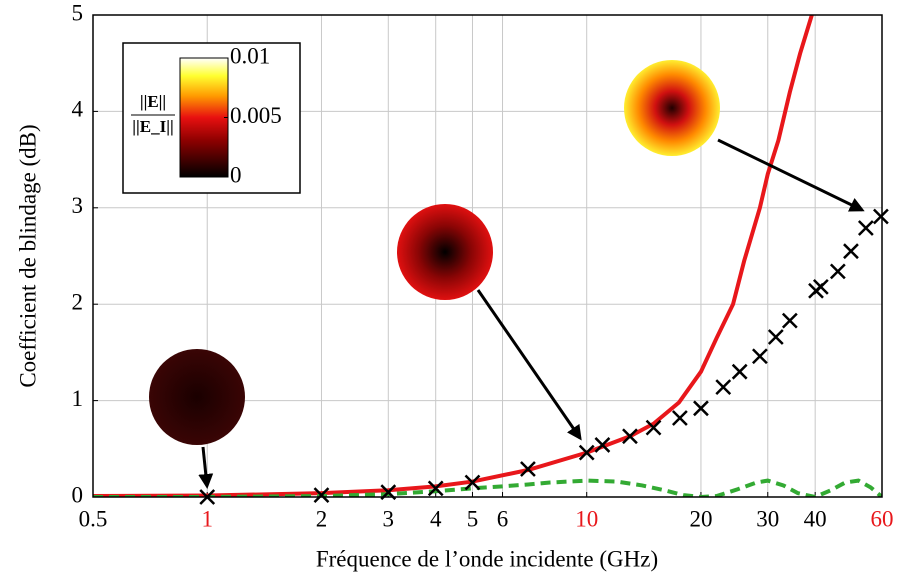 The width and height of the screenshot is (898, 584). Describe the element at coordinates (700, 518) in the screenshot. I see `x-tick-label: 20` at that location.